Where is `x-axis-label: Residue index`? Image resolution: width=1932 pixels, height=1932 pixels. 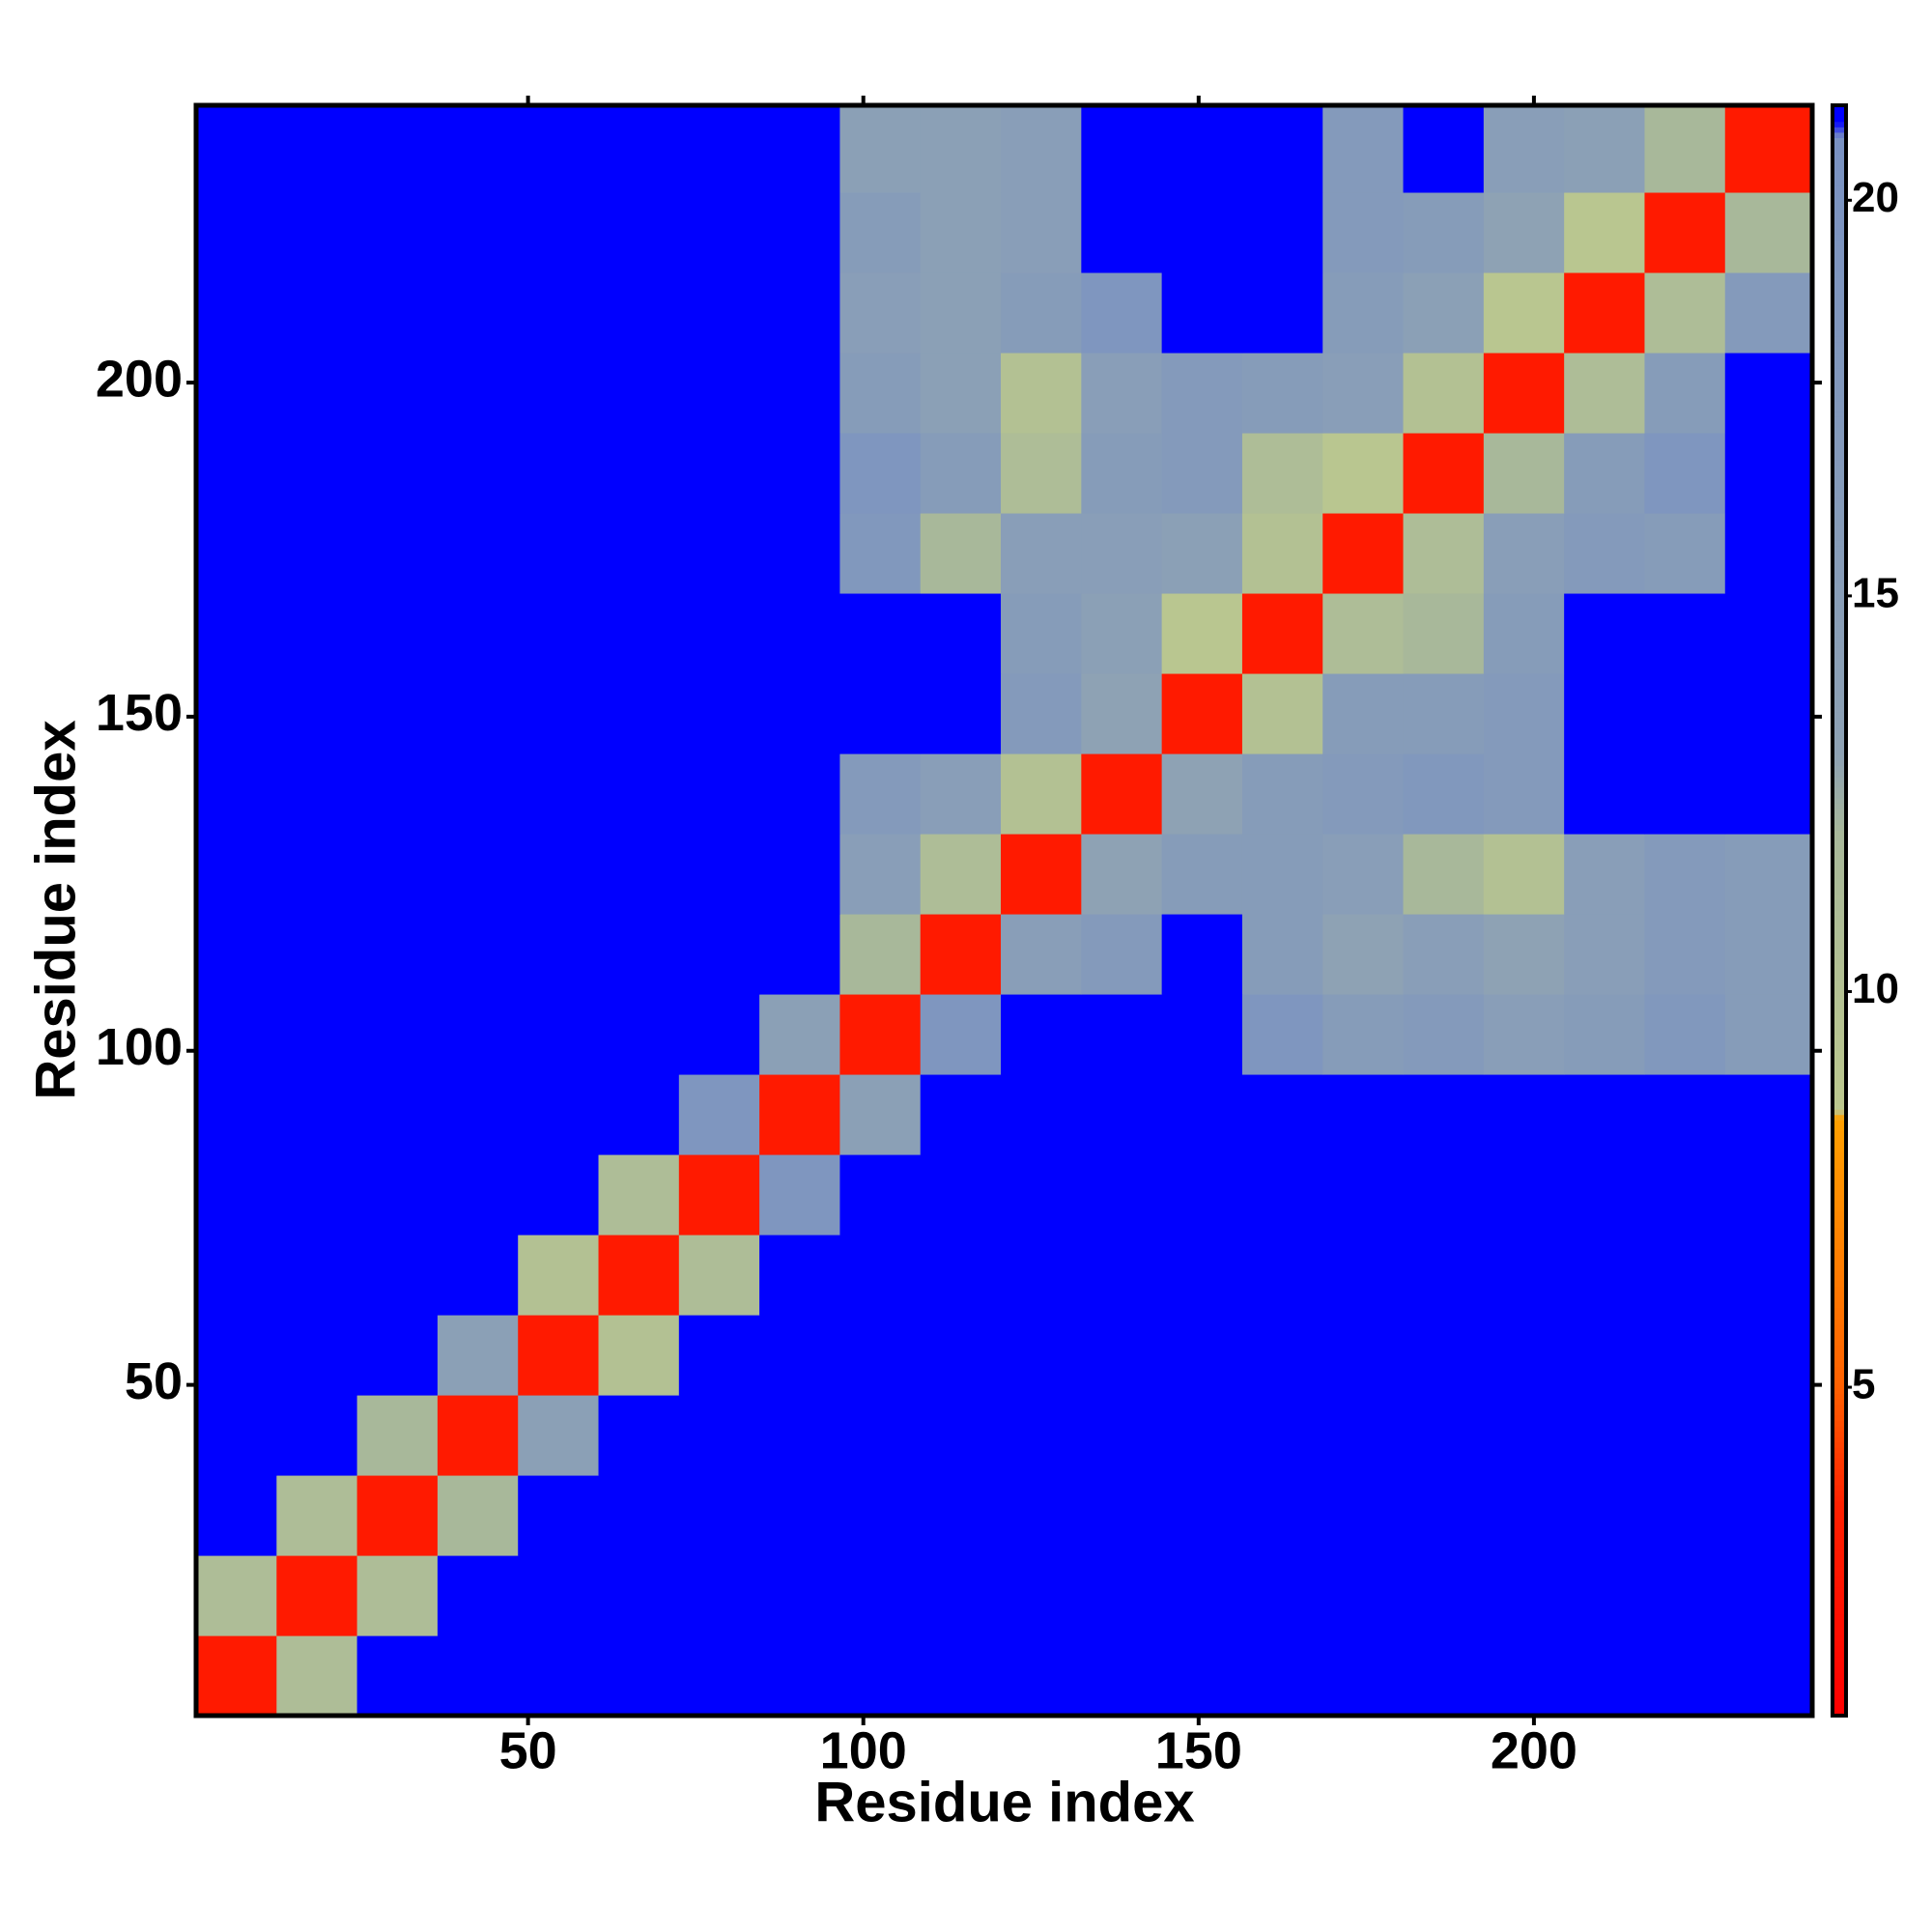 x-axis-label: Residue index is located at coordinates (1004, 1802).